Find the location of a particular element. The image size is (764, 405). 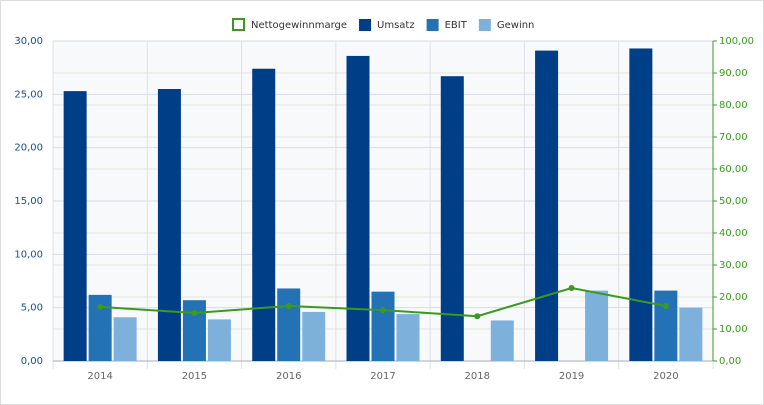

x-tick-label: 2015 is located at coordinates (194, 376).